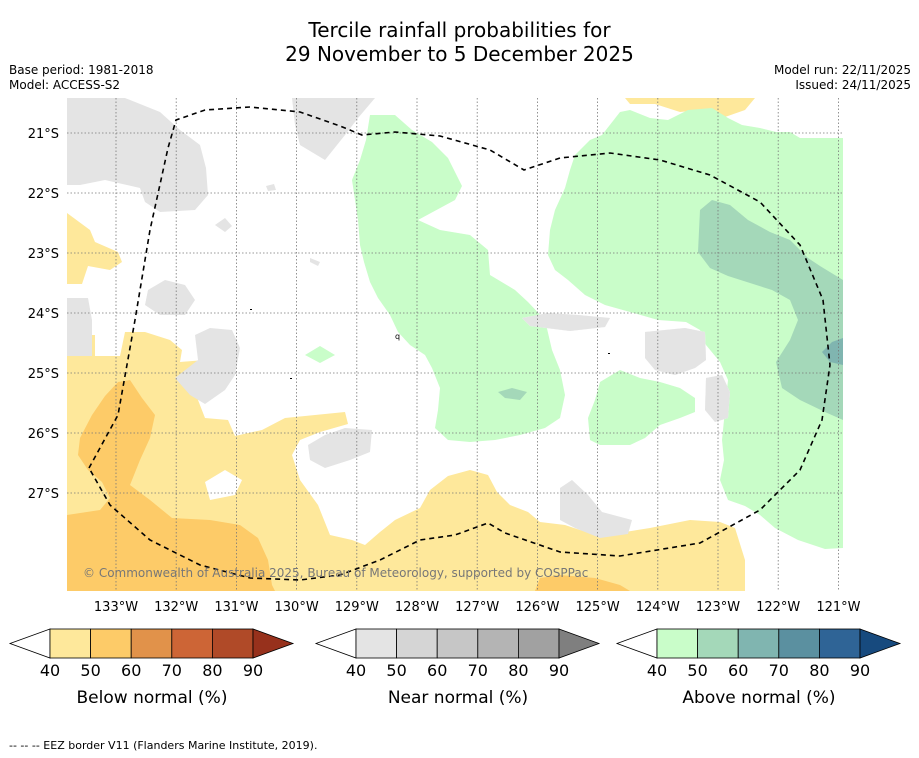 This screenshot has height=758, width=919. I want to click on above-darkteal-east, so click(832, 351).